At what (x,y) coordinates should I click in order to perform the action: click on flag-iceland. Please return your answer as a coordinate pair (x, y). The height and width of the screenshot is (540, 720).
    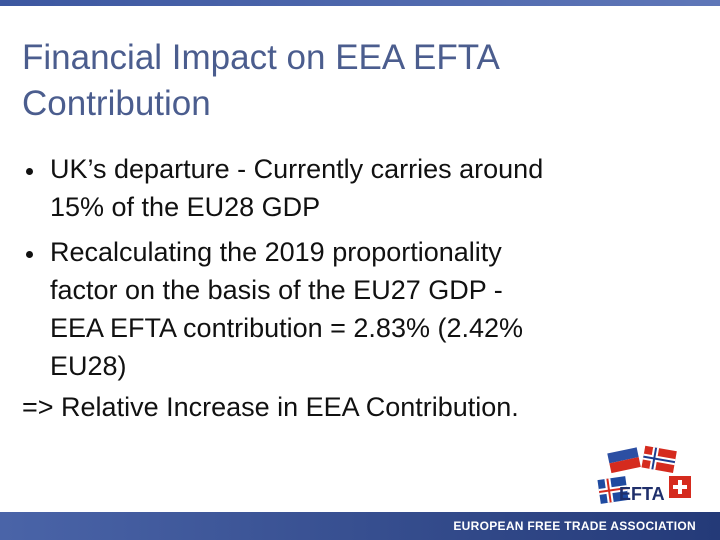
    Looking at the image, I should click on (613, 490).